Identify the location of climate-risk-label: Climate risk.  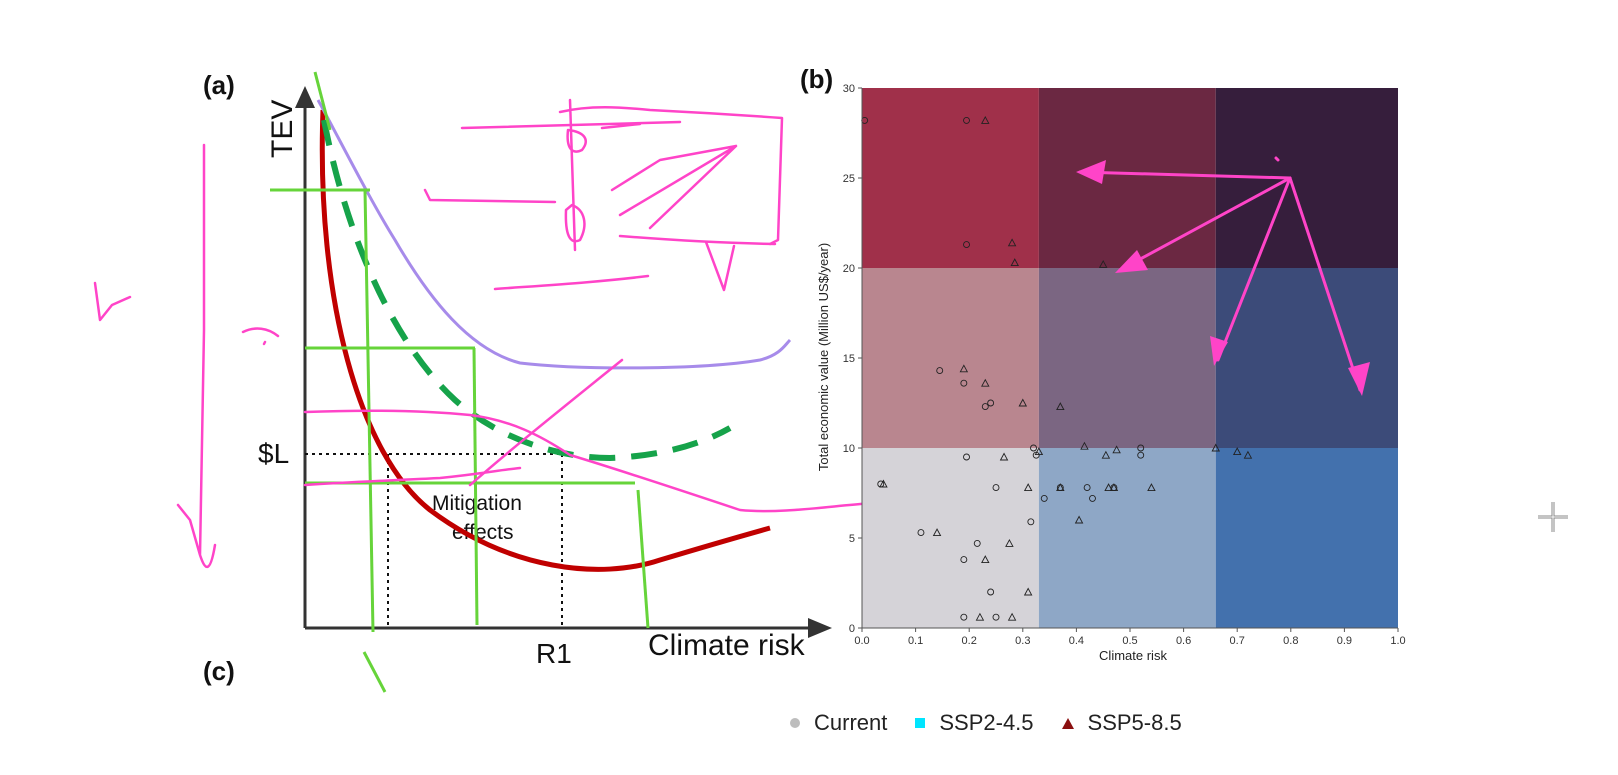
(727, 645).